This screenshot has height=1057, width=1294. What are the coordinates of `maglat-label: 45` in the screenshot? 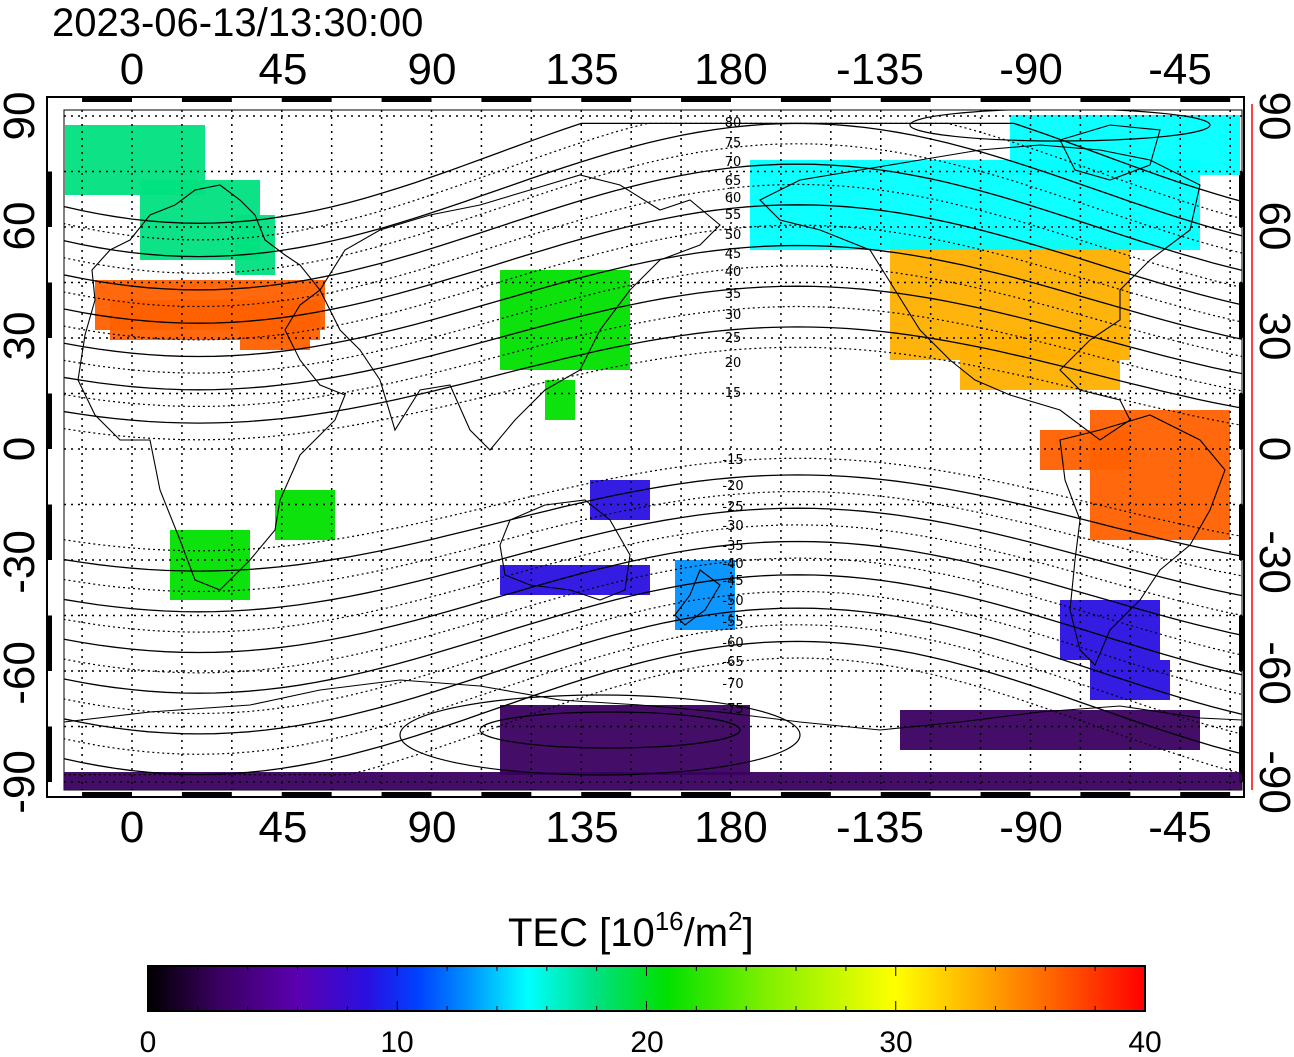 It's located at (733, 254).